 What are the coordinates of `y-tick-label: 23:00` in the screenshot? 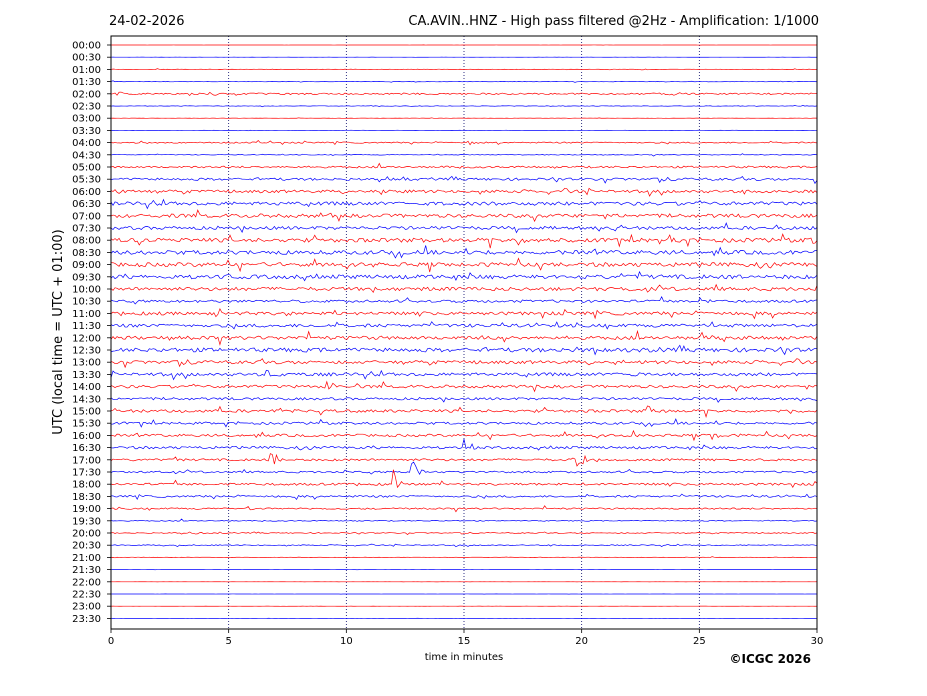 It's located at (86, 607).